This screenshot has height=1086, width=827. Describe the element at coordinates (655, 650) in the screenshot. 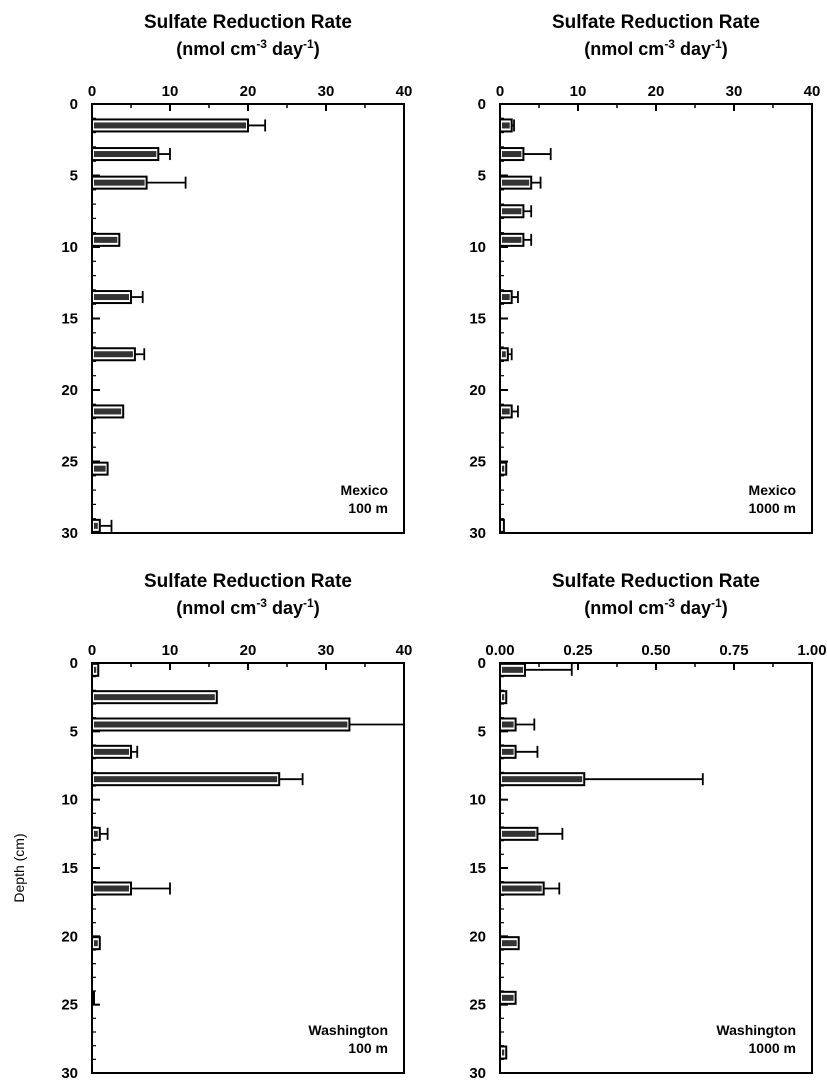

I see `x-tick-label: 0.50` at that location.